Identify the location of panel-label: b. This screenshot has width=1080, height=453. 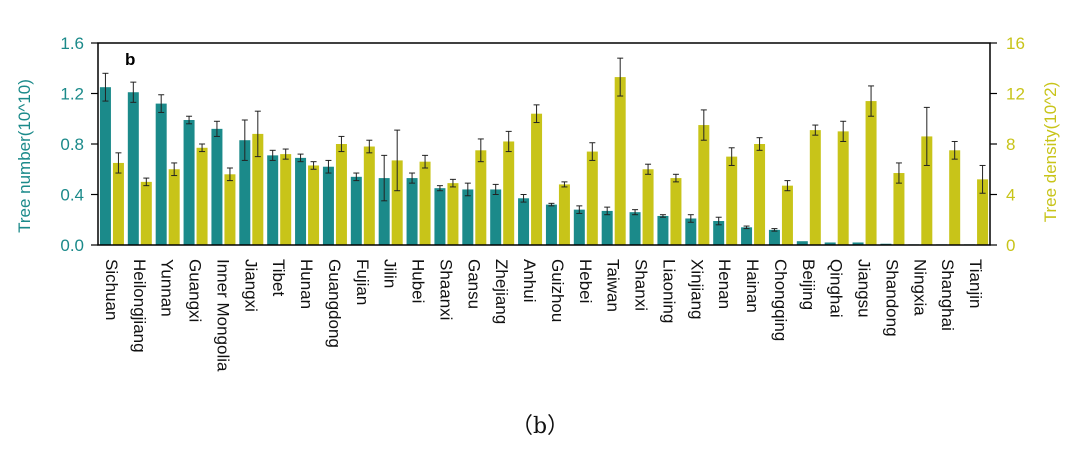
(130, 59).